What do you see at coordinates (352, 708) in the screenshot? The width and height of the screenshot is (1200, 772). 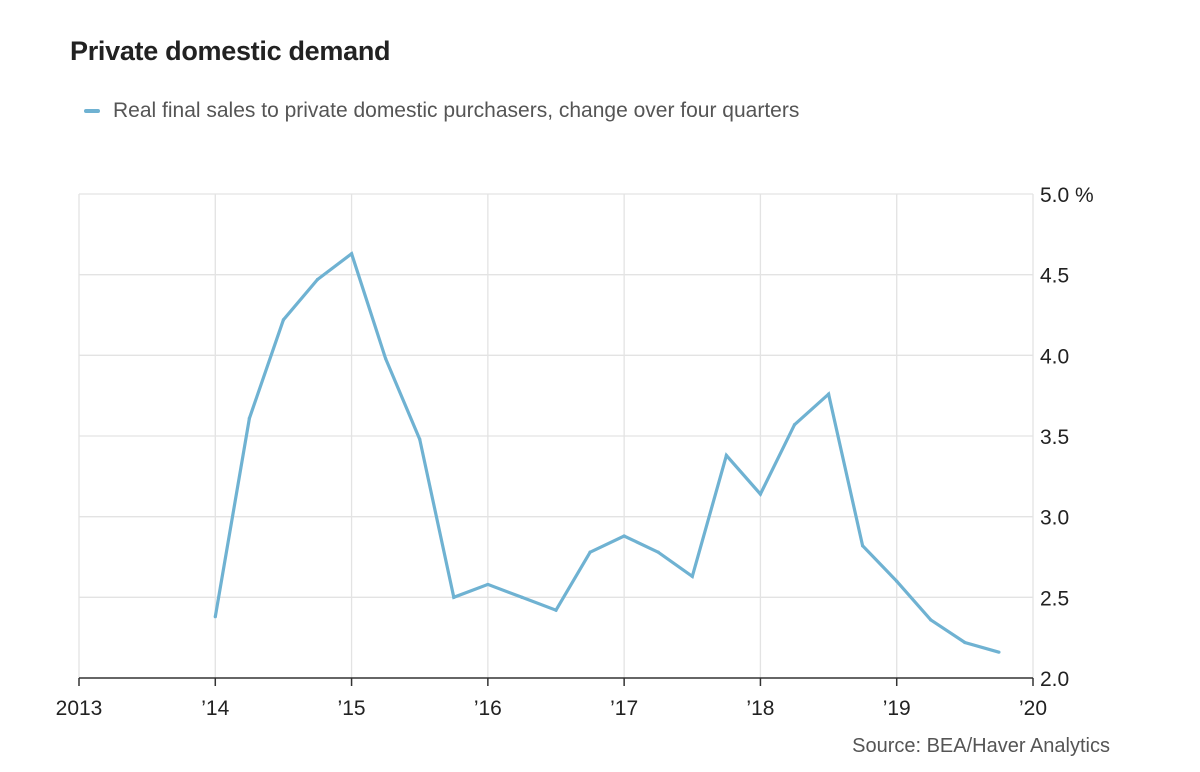 I see `x-tick-label: ’15` at bounding box center [352, 708].